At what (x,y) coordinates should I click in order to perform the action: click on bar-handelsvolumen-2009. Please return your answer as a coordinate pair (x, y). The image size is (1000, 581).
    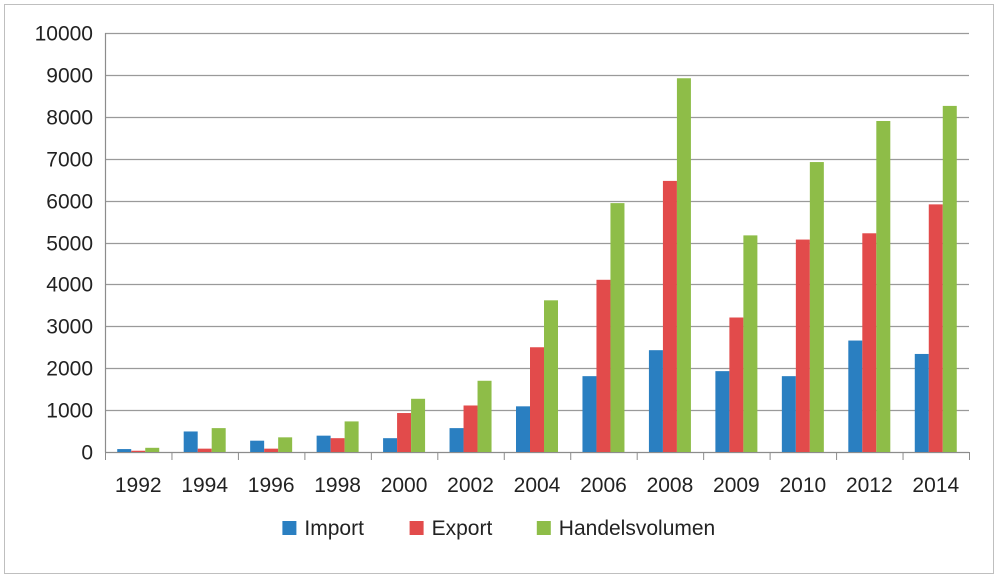
    Looking at the image, I should click on (750, 343).